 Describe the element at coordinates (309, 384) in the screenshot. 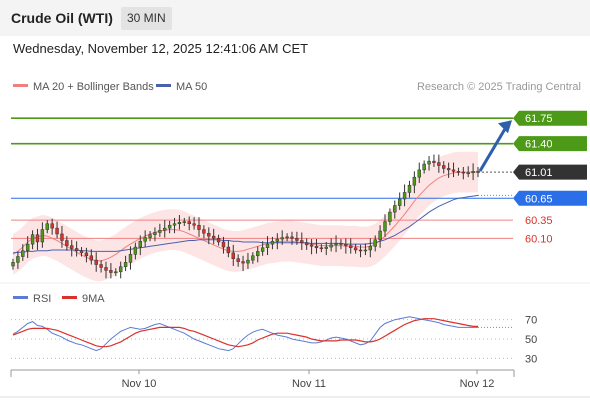

I see `x-tick-label: Nov 11` at that location.